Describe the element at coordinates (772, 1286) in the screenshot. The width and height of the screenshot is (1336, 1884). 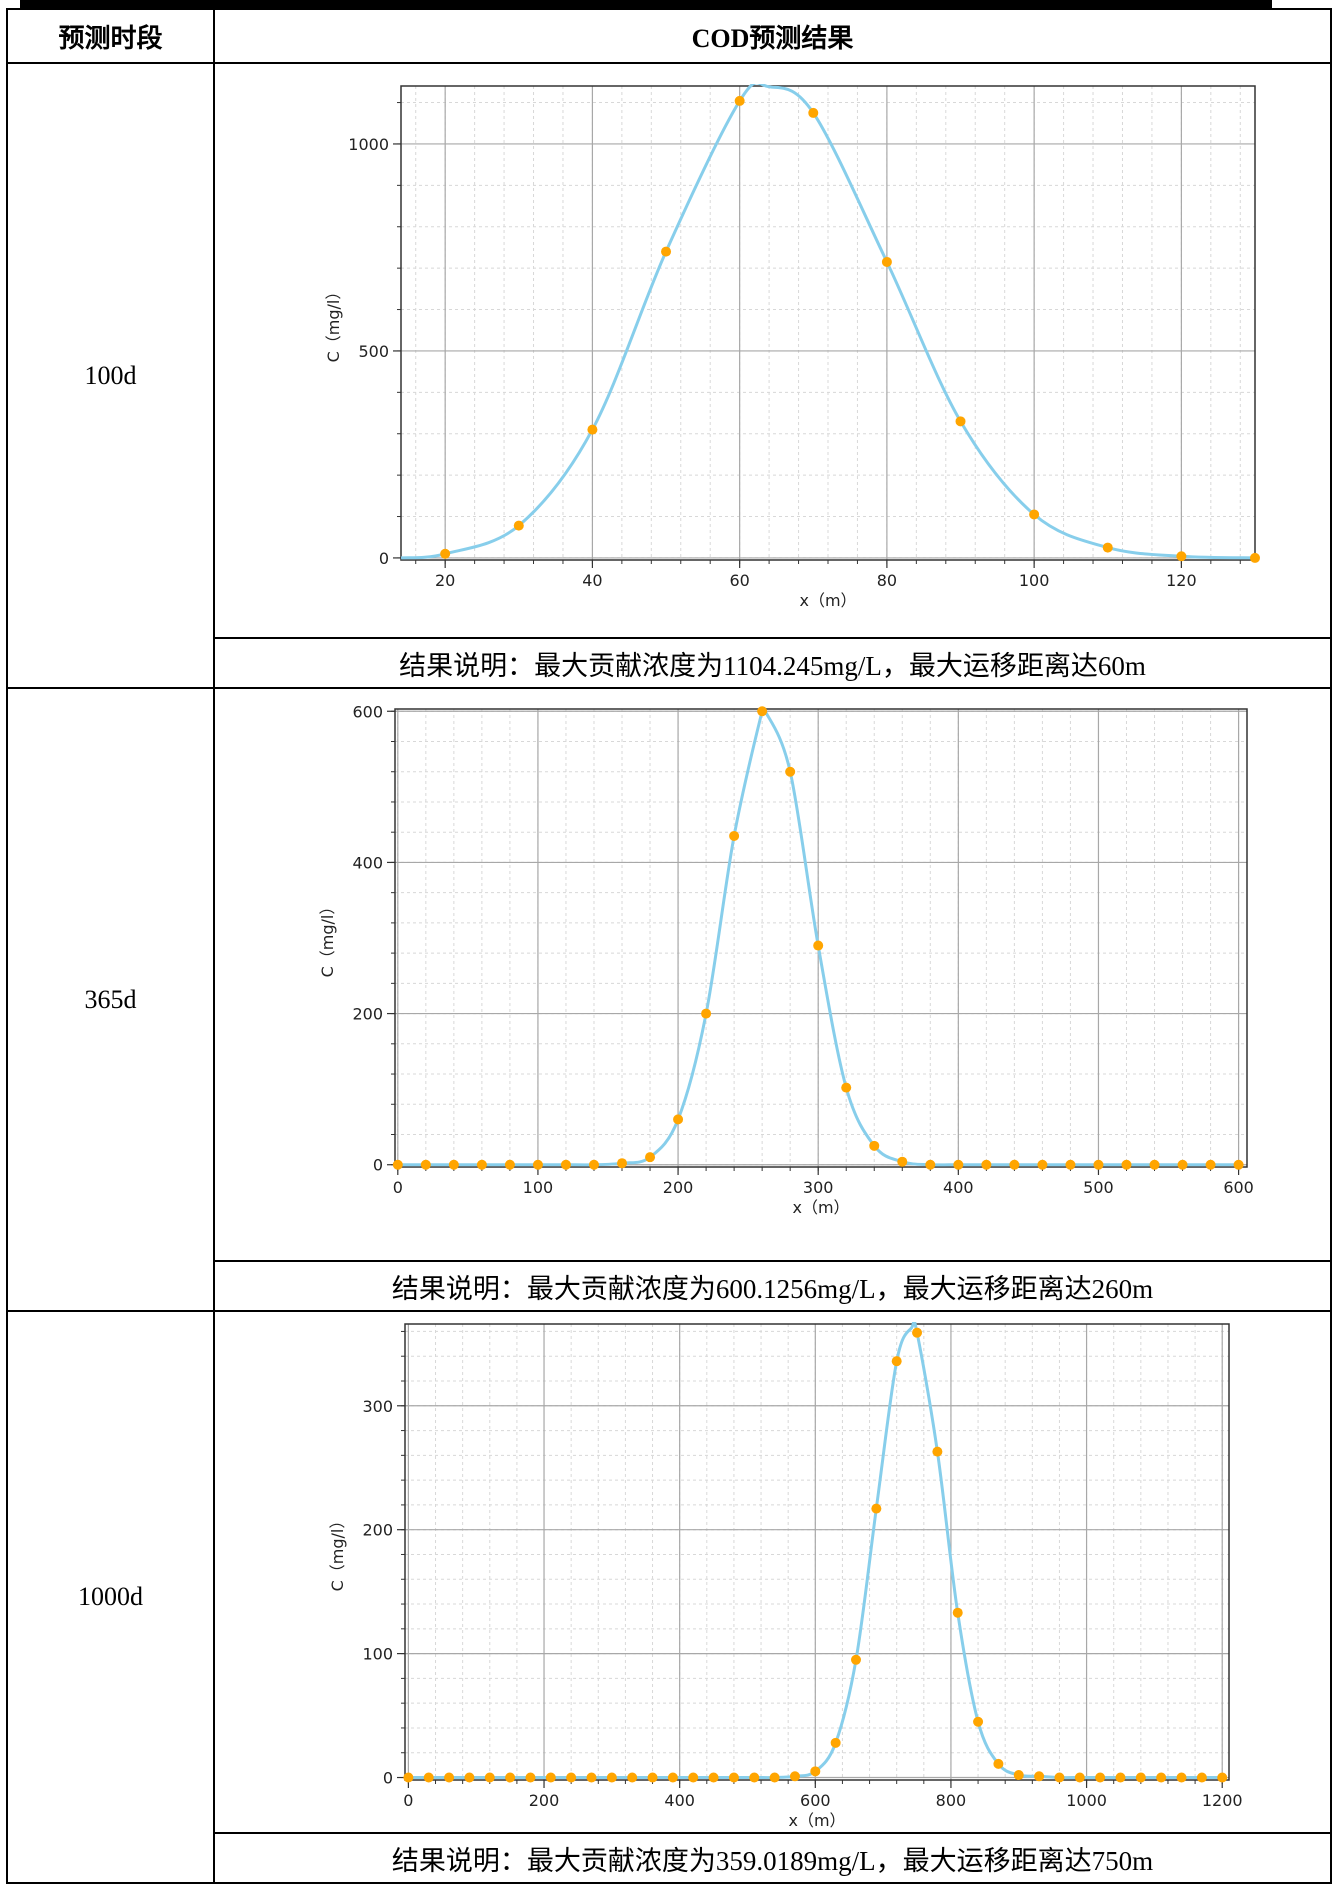
I see `result-note: 结果说明：最大贡献浓度为600.1256mg/L，最大运移距离达260m` at that location.